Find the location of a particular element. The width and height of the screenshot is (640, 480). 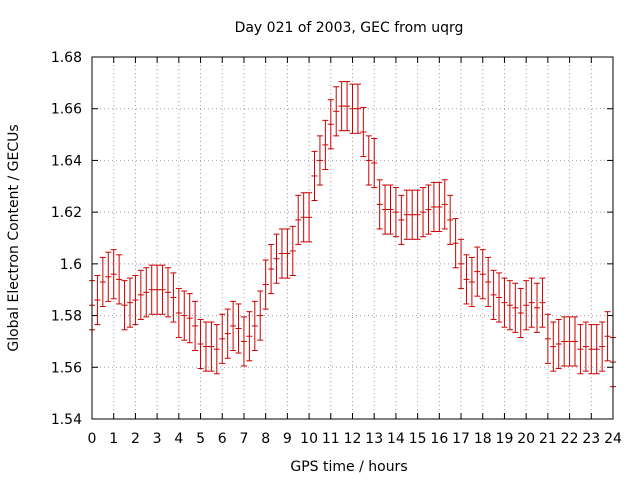

y-tick-label: 1.6 is located at coordinates (71, 265).